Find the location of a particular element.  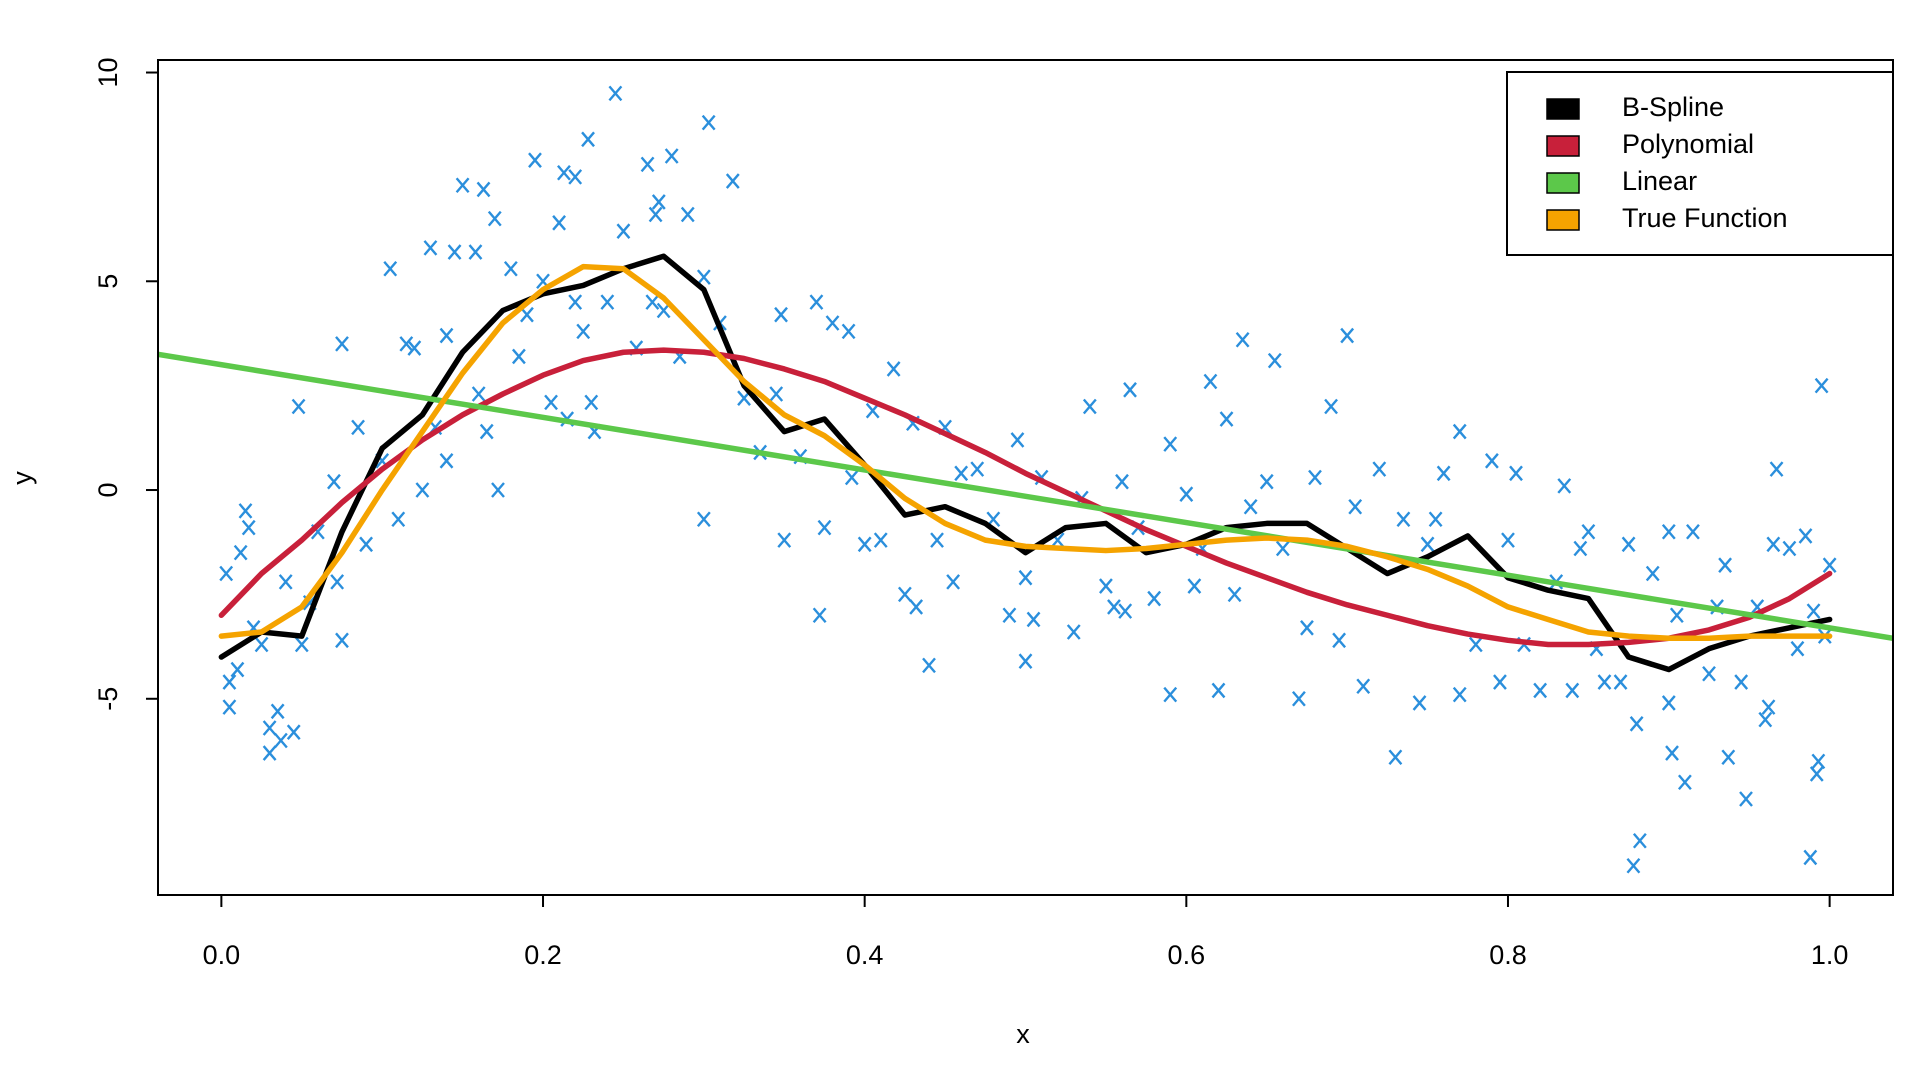

y-tick-label: 10 is located at coordinates (108, 73).